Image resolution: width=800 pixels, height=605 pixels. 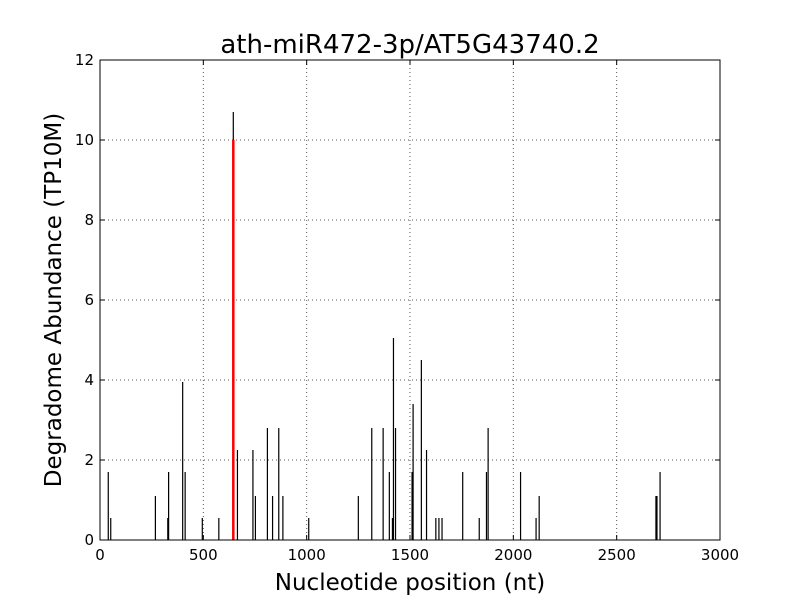 I want to click on y-axis-label: Degradome Abundance (TP10M), so click(x=54, y=300).